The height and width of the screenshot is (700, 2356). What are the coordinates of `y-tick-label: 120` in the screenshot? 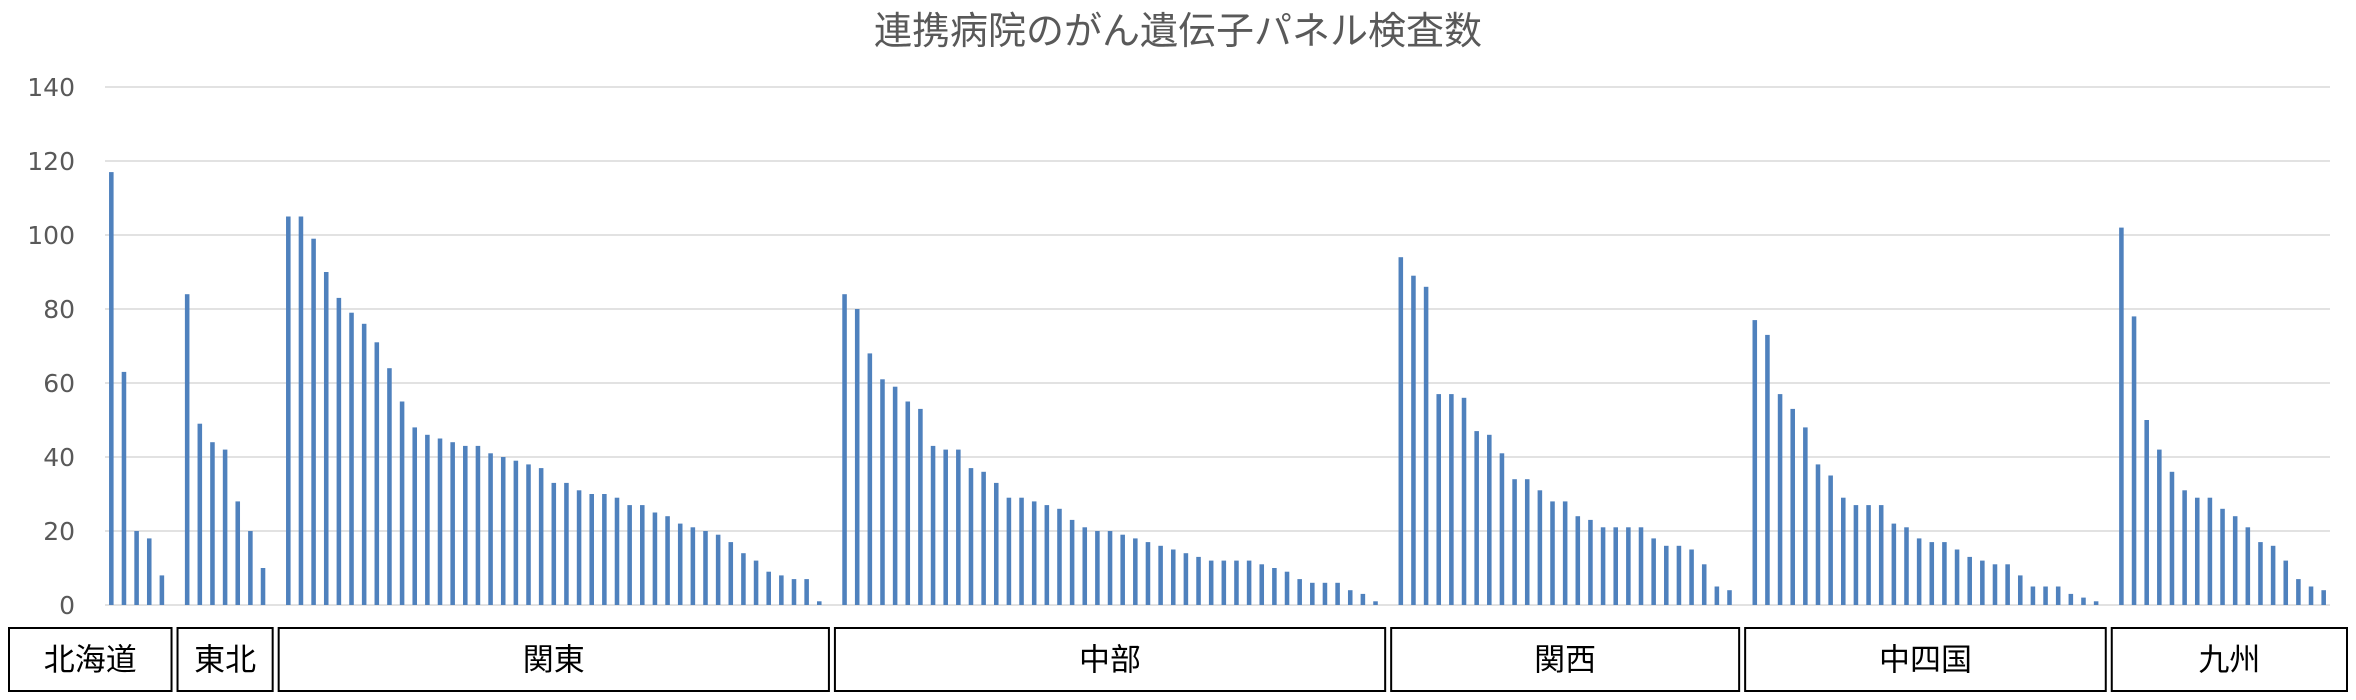 It's located at (51, 161).